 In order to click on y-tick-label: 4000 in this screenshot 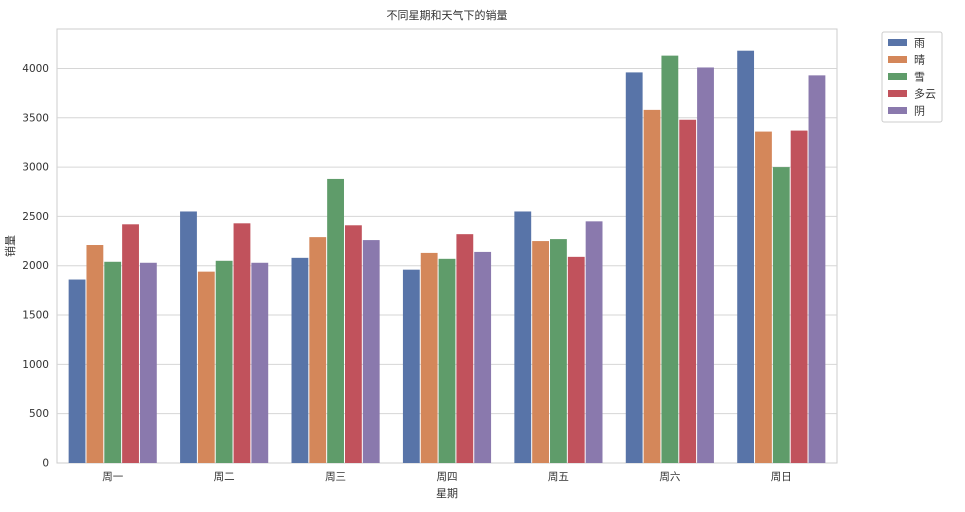, I will do `click(35, 69)`.